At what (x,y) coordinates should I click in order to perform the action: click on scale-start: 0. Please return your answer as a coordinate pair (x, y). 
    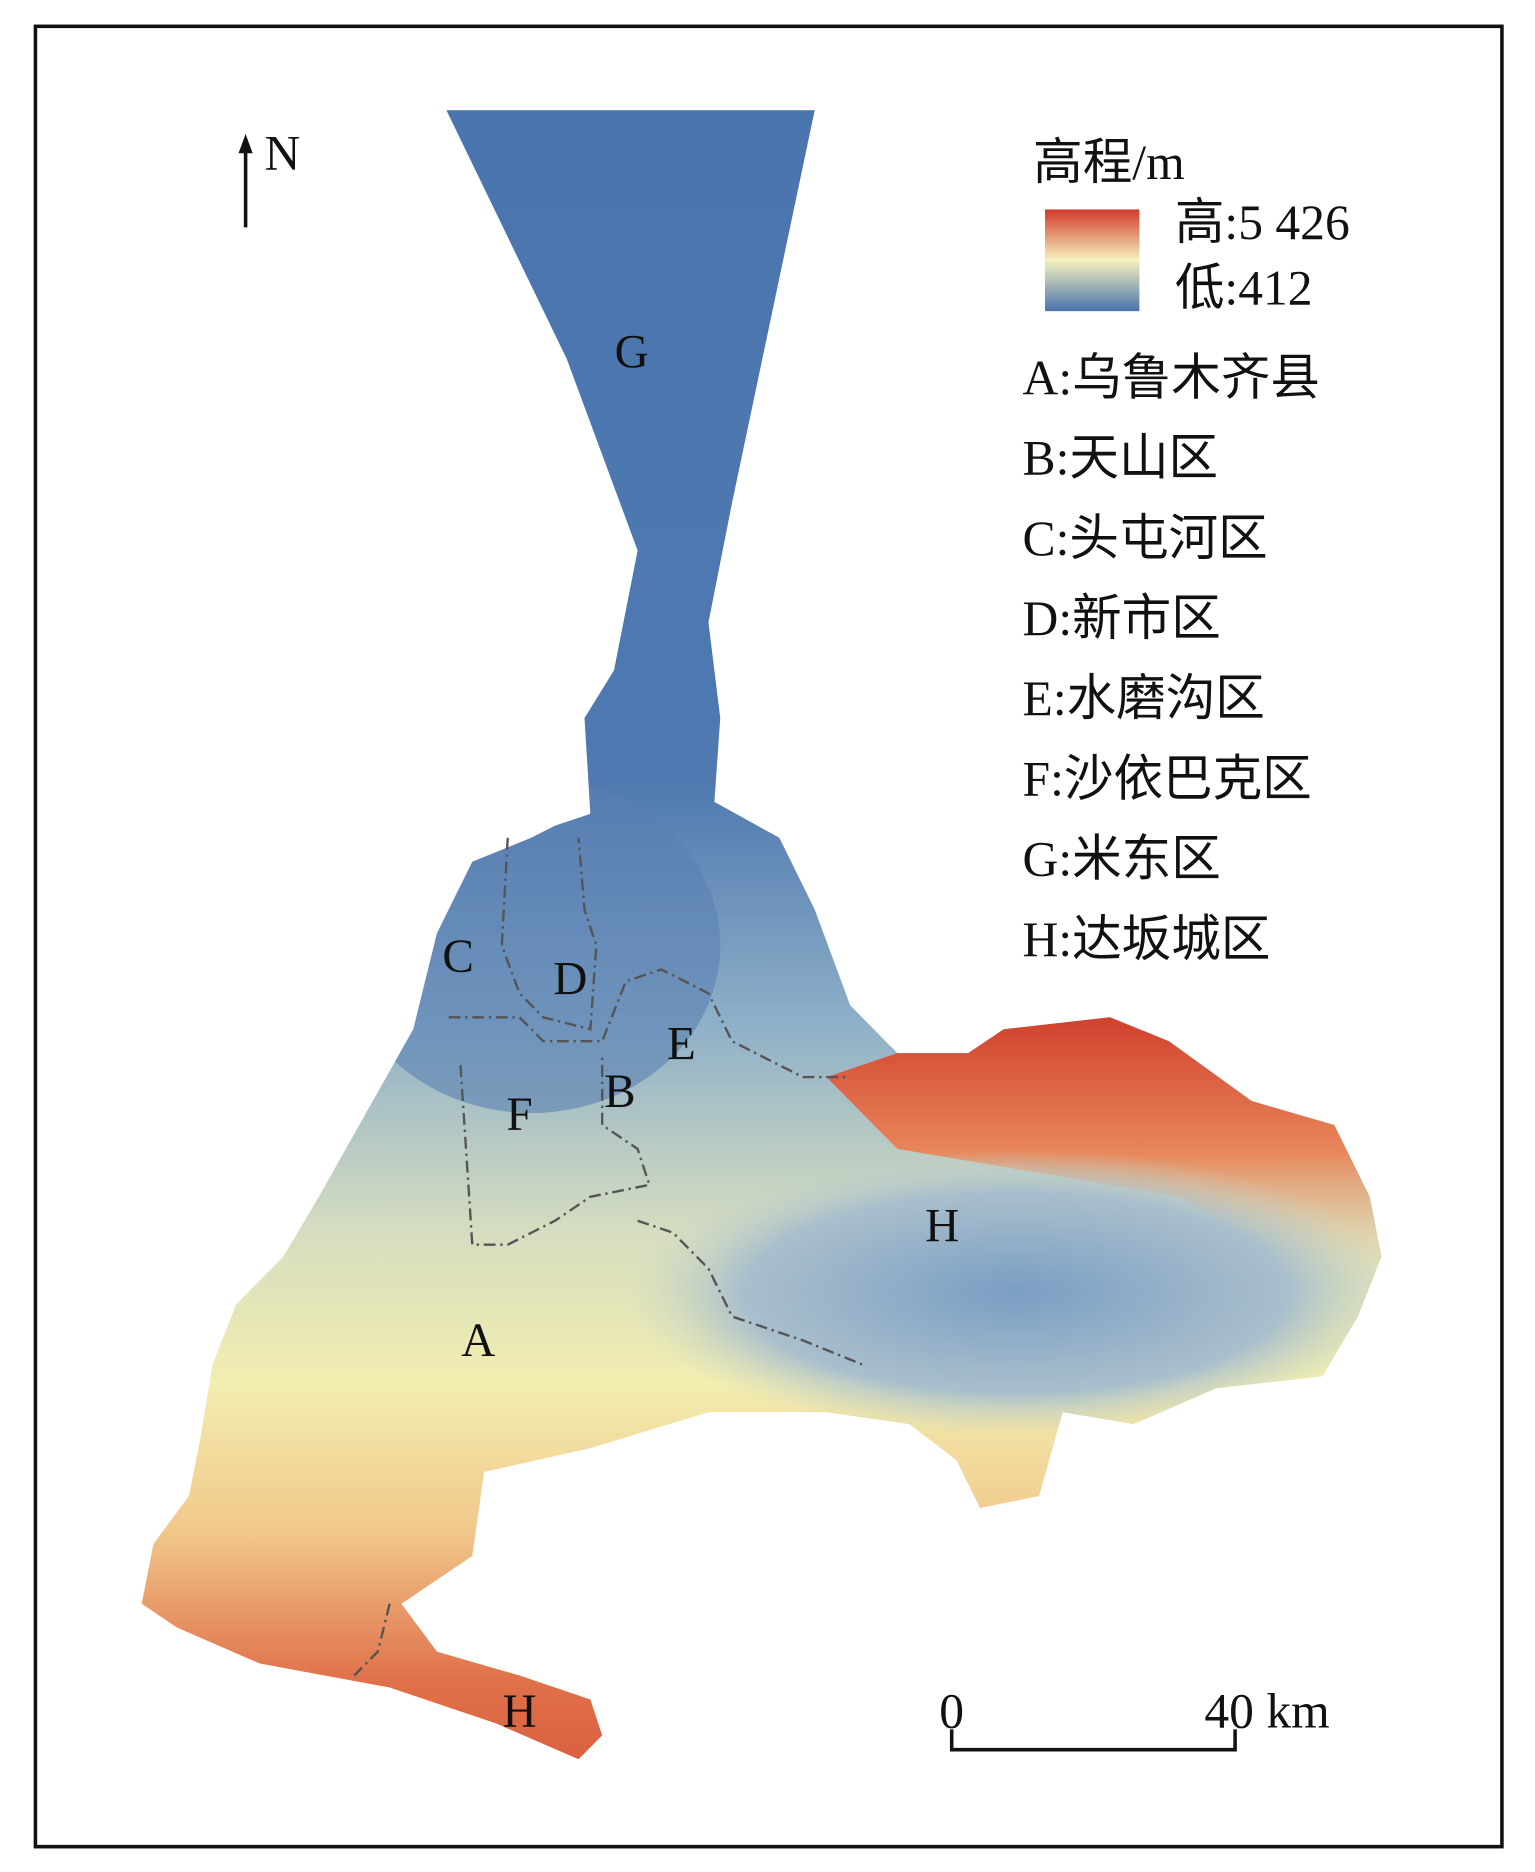
    Looking at the image, I should click on (951, 1710).